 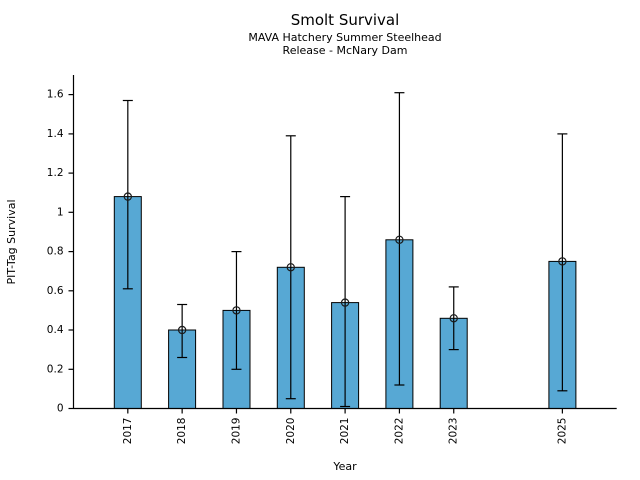 I want to click on x-tick-label-2023: 2023, so click(x=454, y=431).